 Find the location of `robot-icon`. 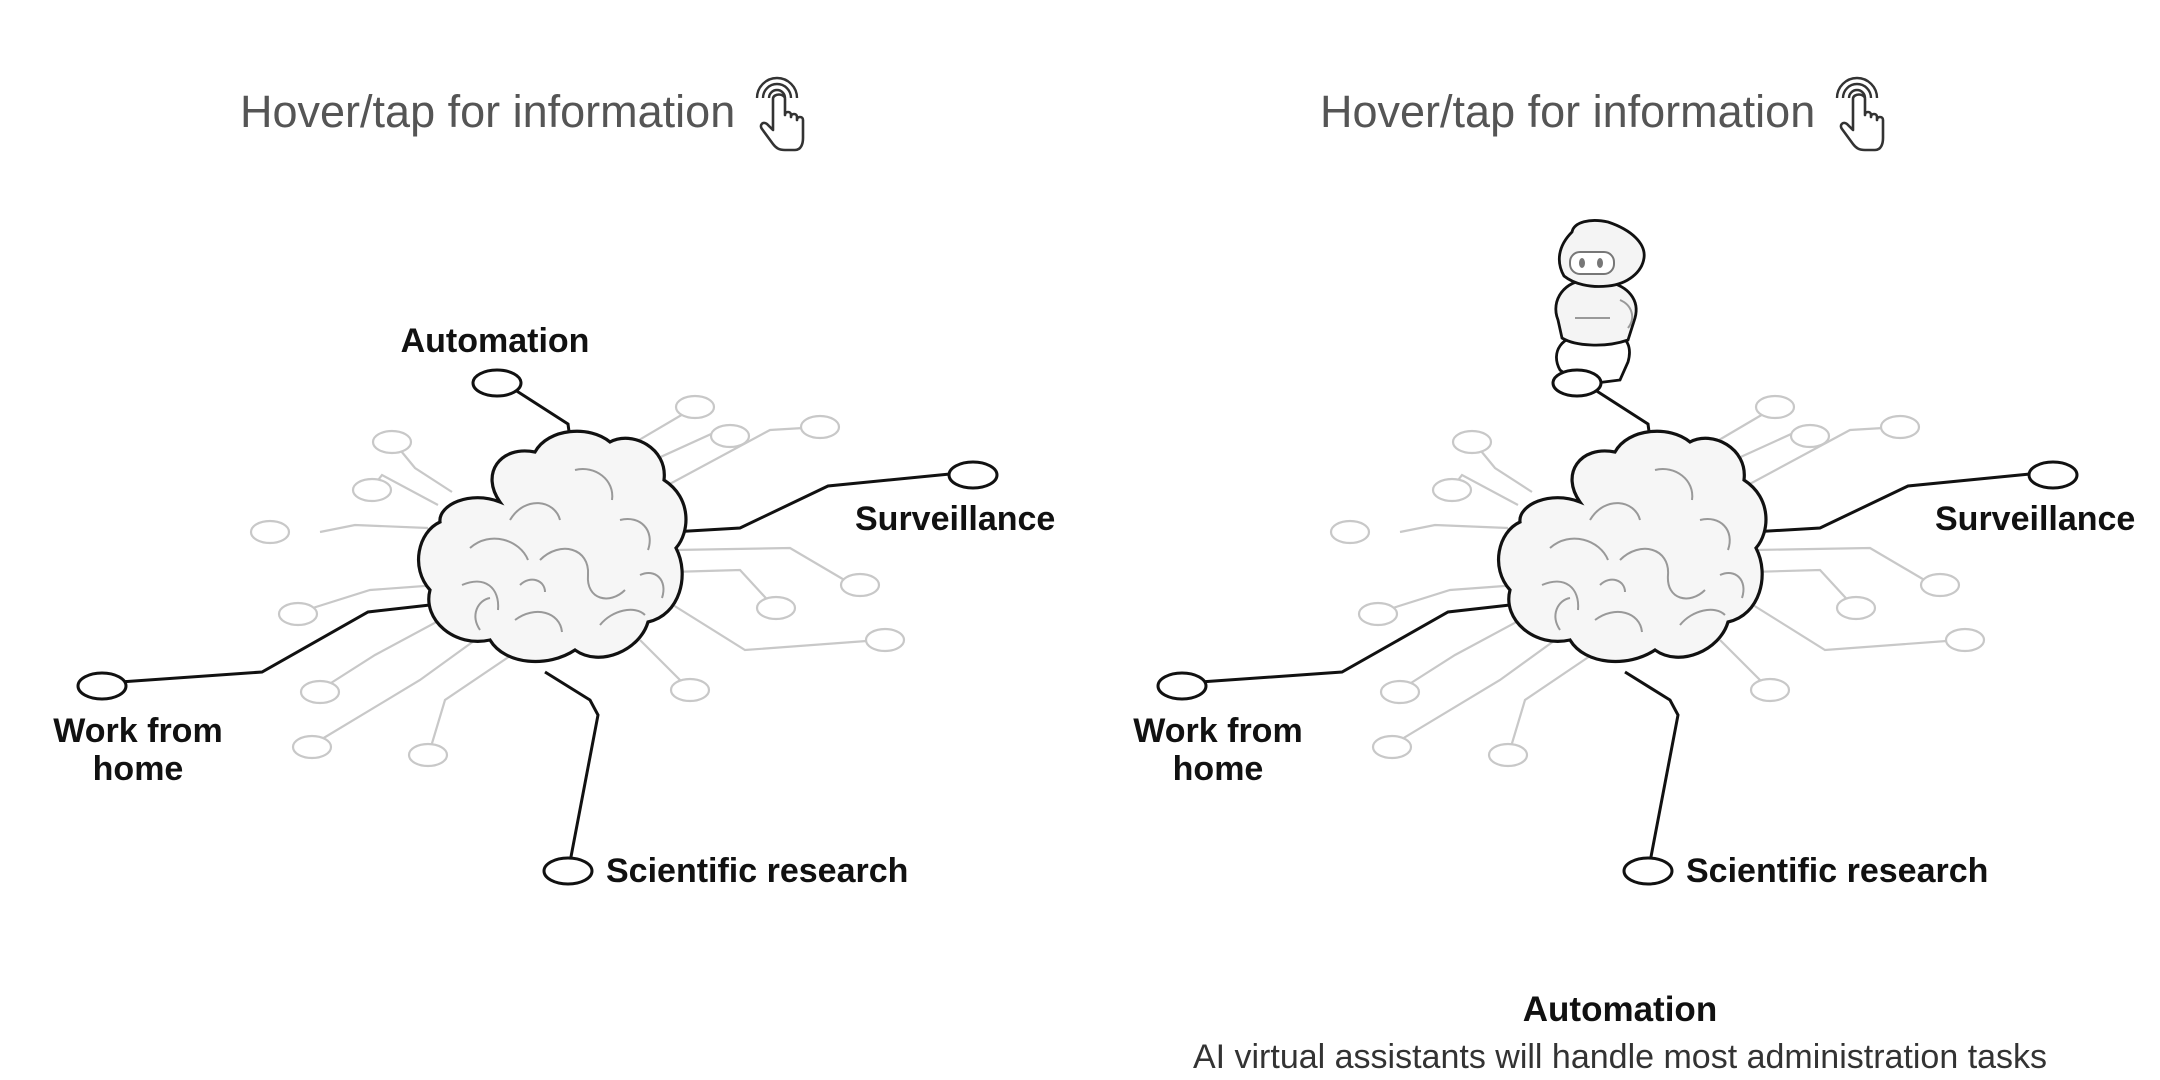

robot-icon is located at coordinates (1600, 303).